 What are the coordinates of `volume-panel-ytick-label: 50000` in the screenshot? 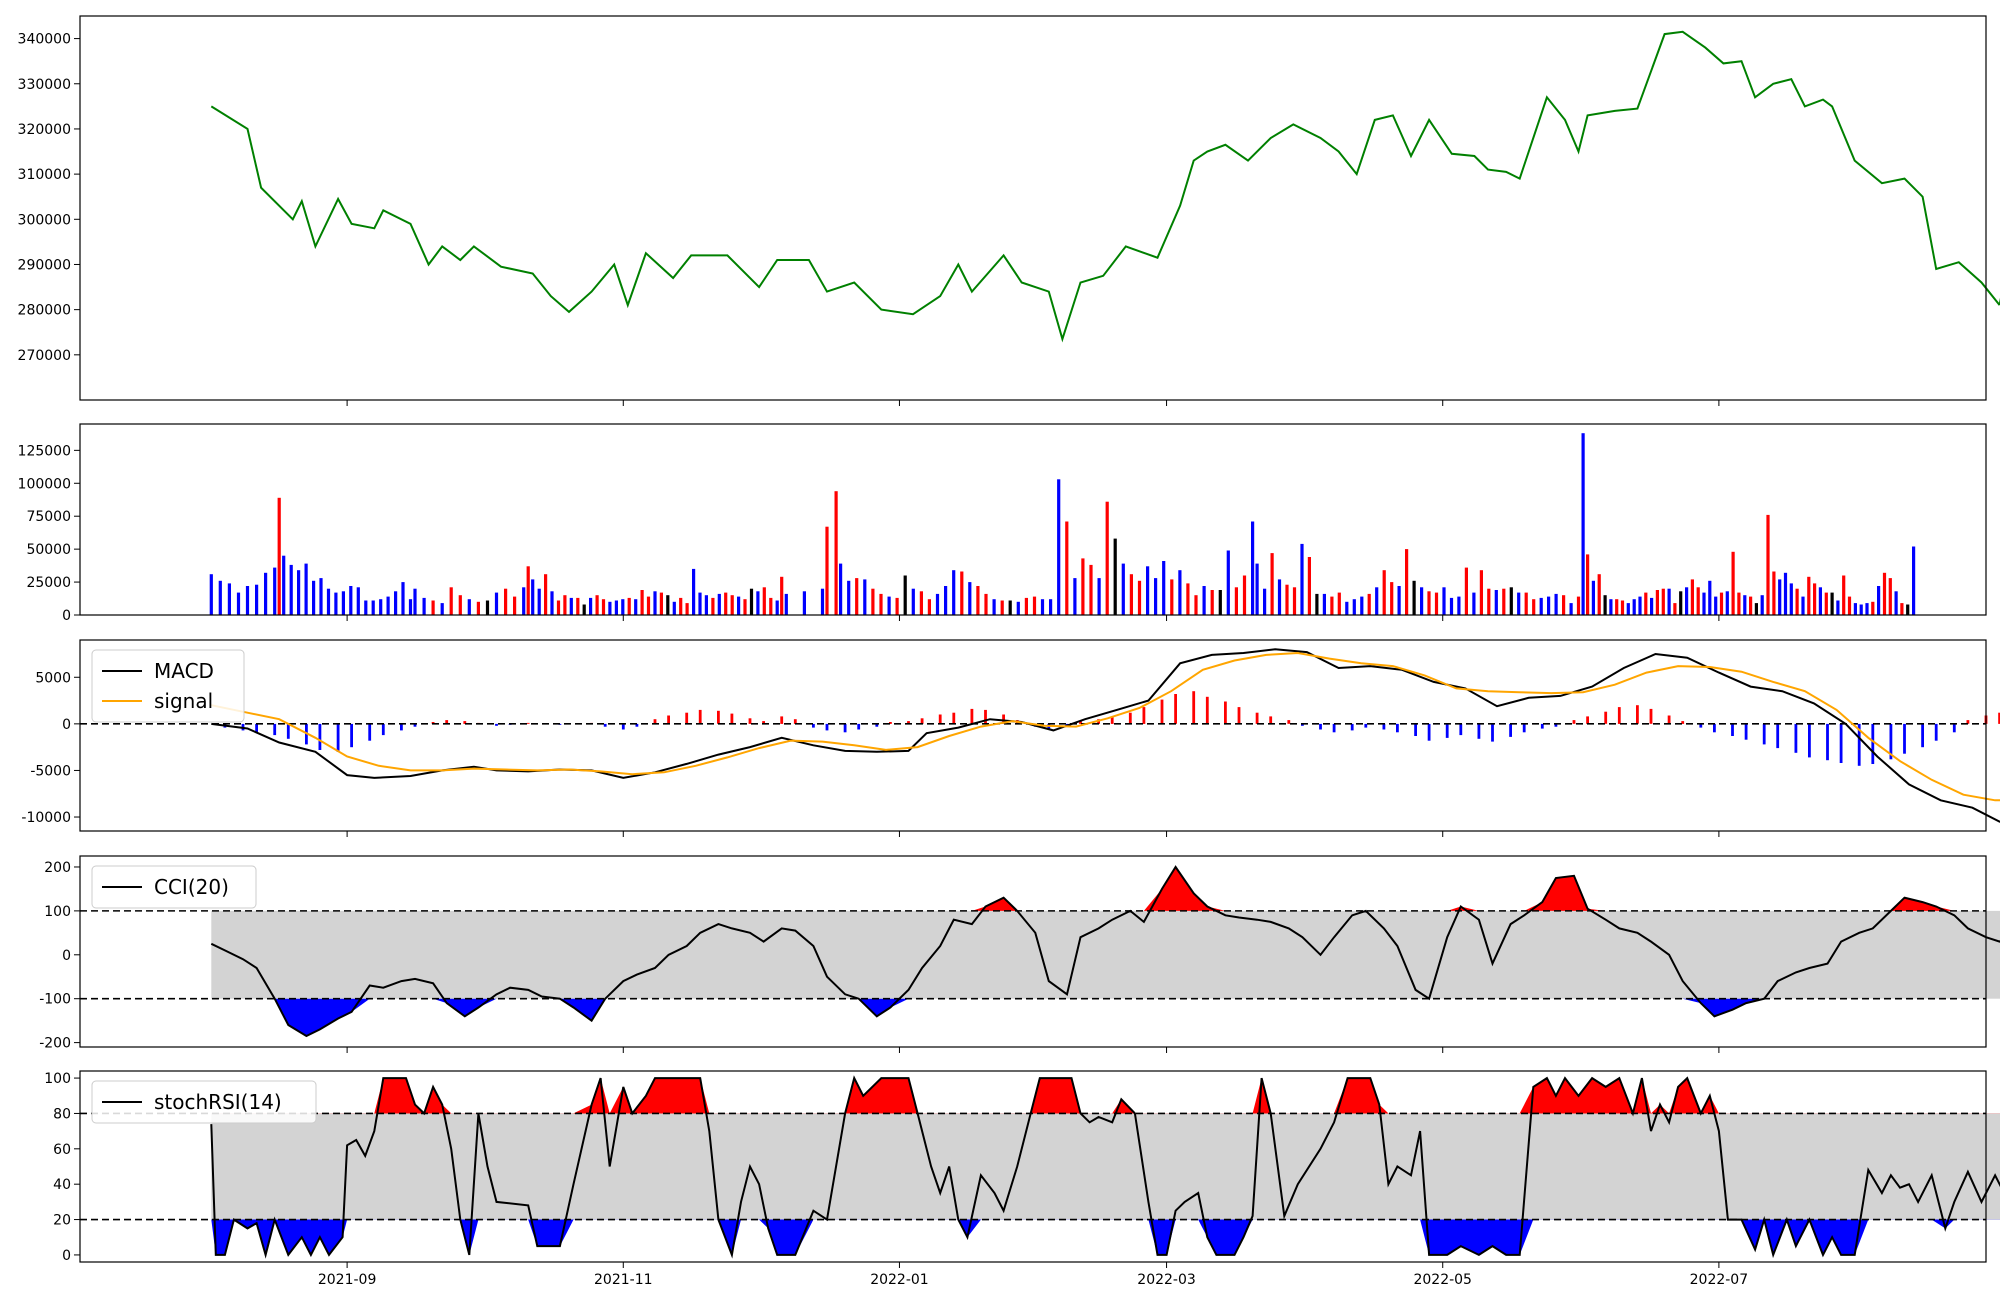 It's located at (48, 550).